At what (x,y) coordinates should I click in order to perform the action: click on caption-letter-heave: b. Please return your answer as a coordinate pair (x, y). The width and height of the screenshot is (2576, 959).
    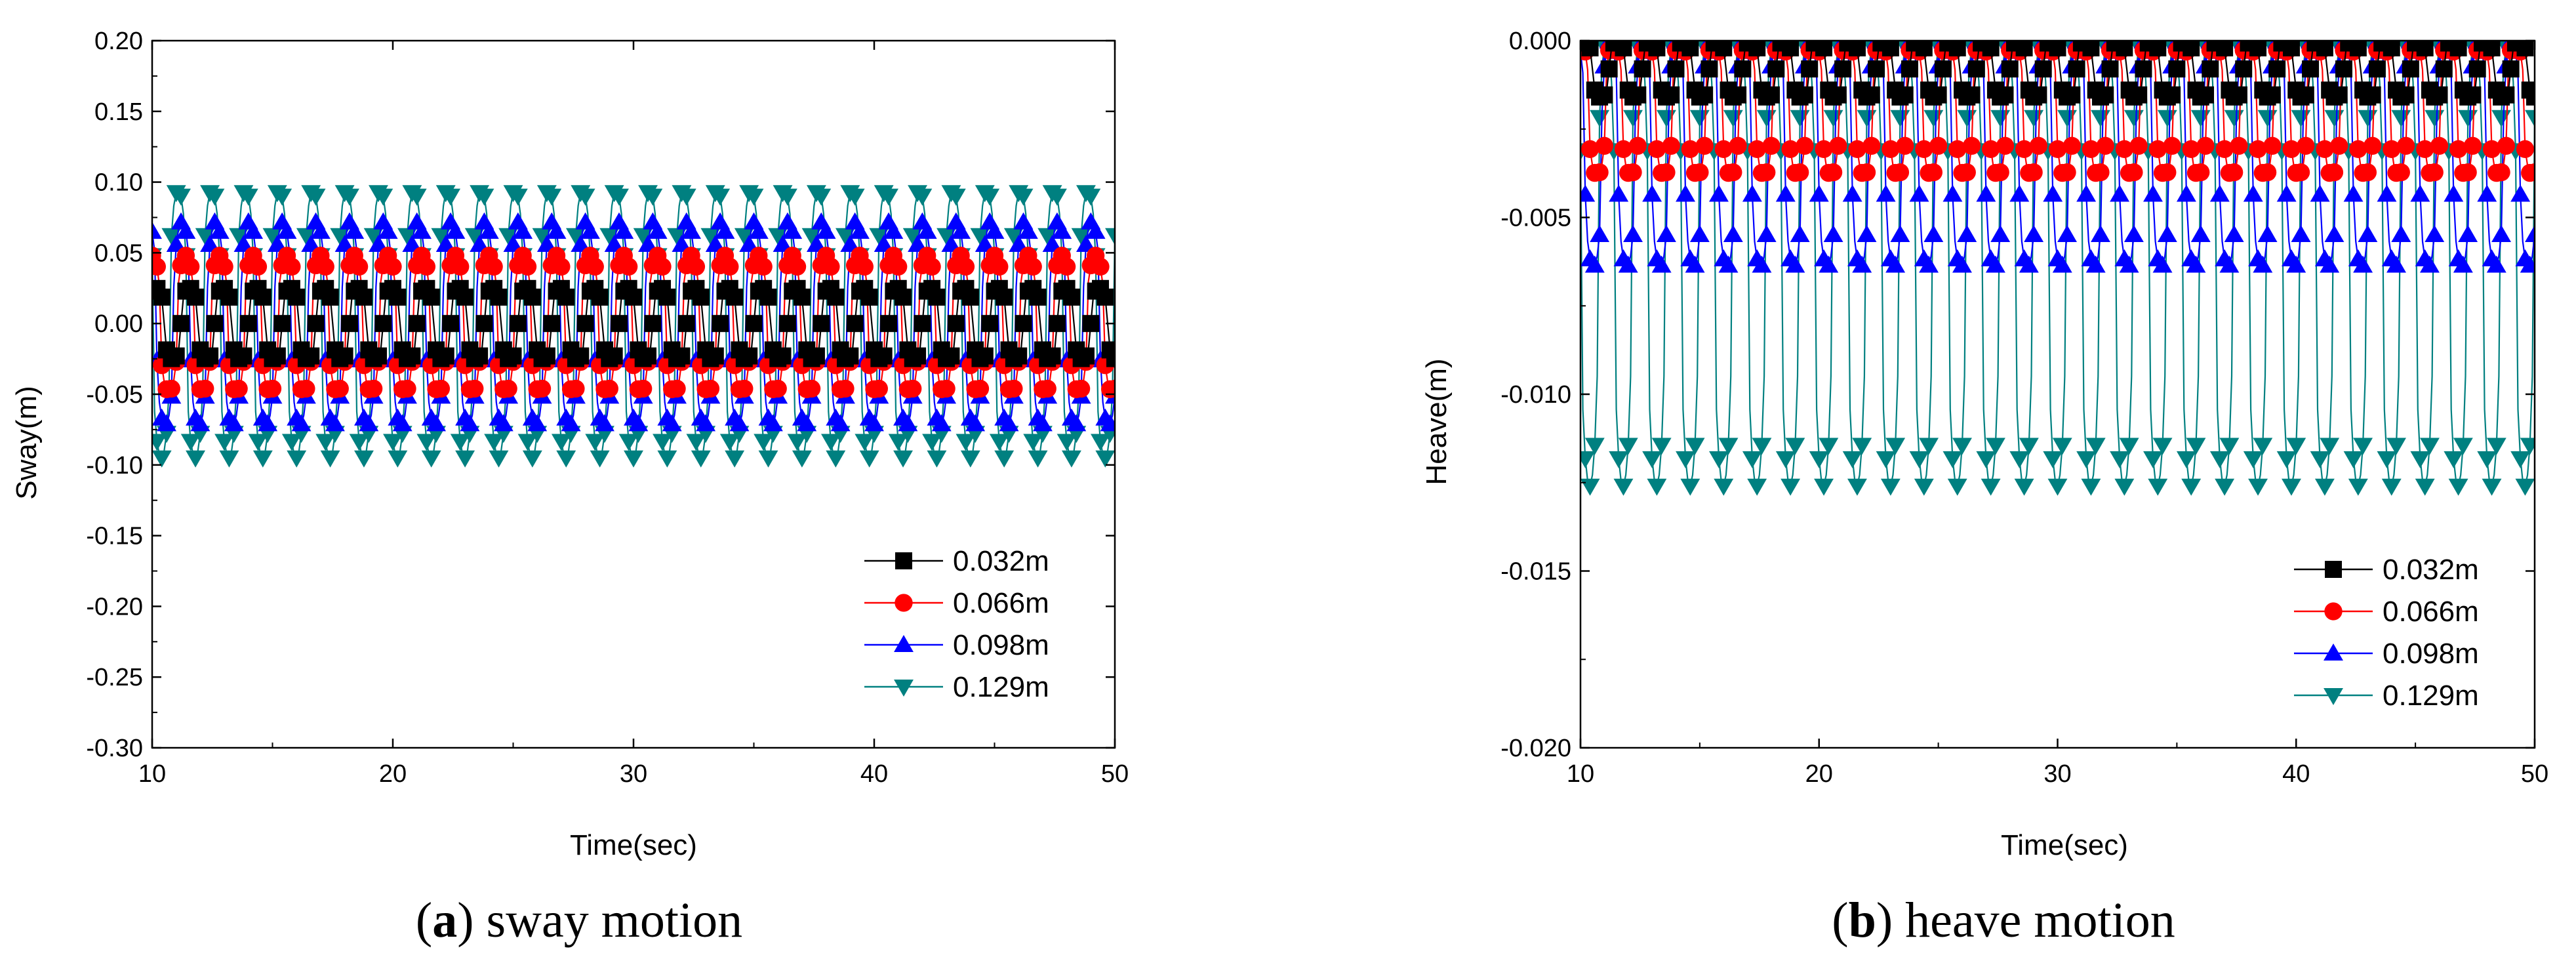
    Looking at the image, I should click on (1862, 920).